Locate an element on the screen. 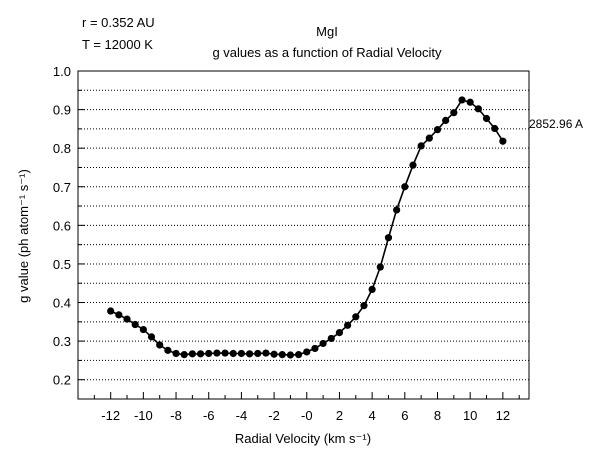  y-tick-label: 0.4 is located at coordinates (62, 303).